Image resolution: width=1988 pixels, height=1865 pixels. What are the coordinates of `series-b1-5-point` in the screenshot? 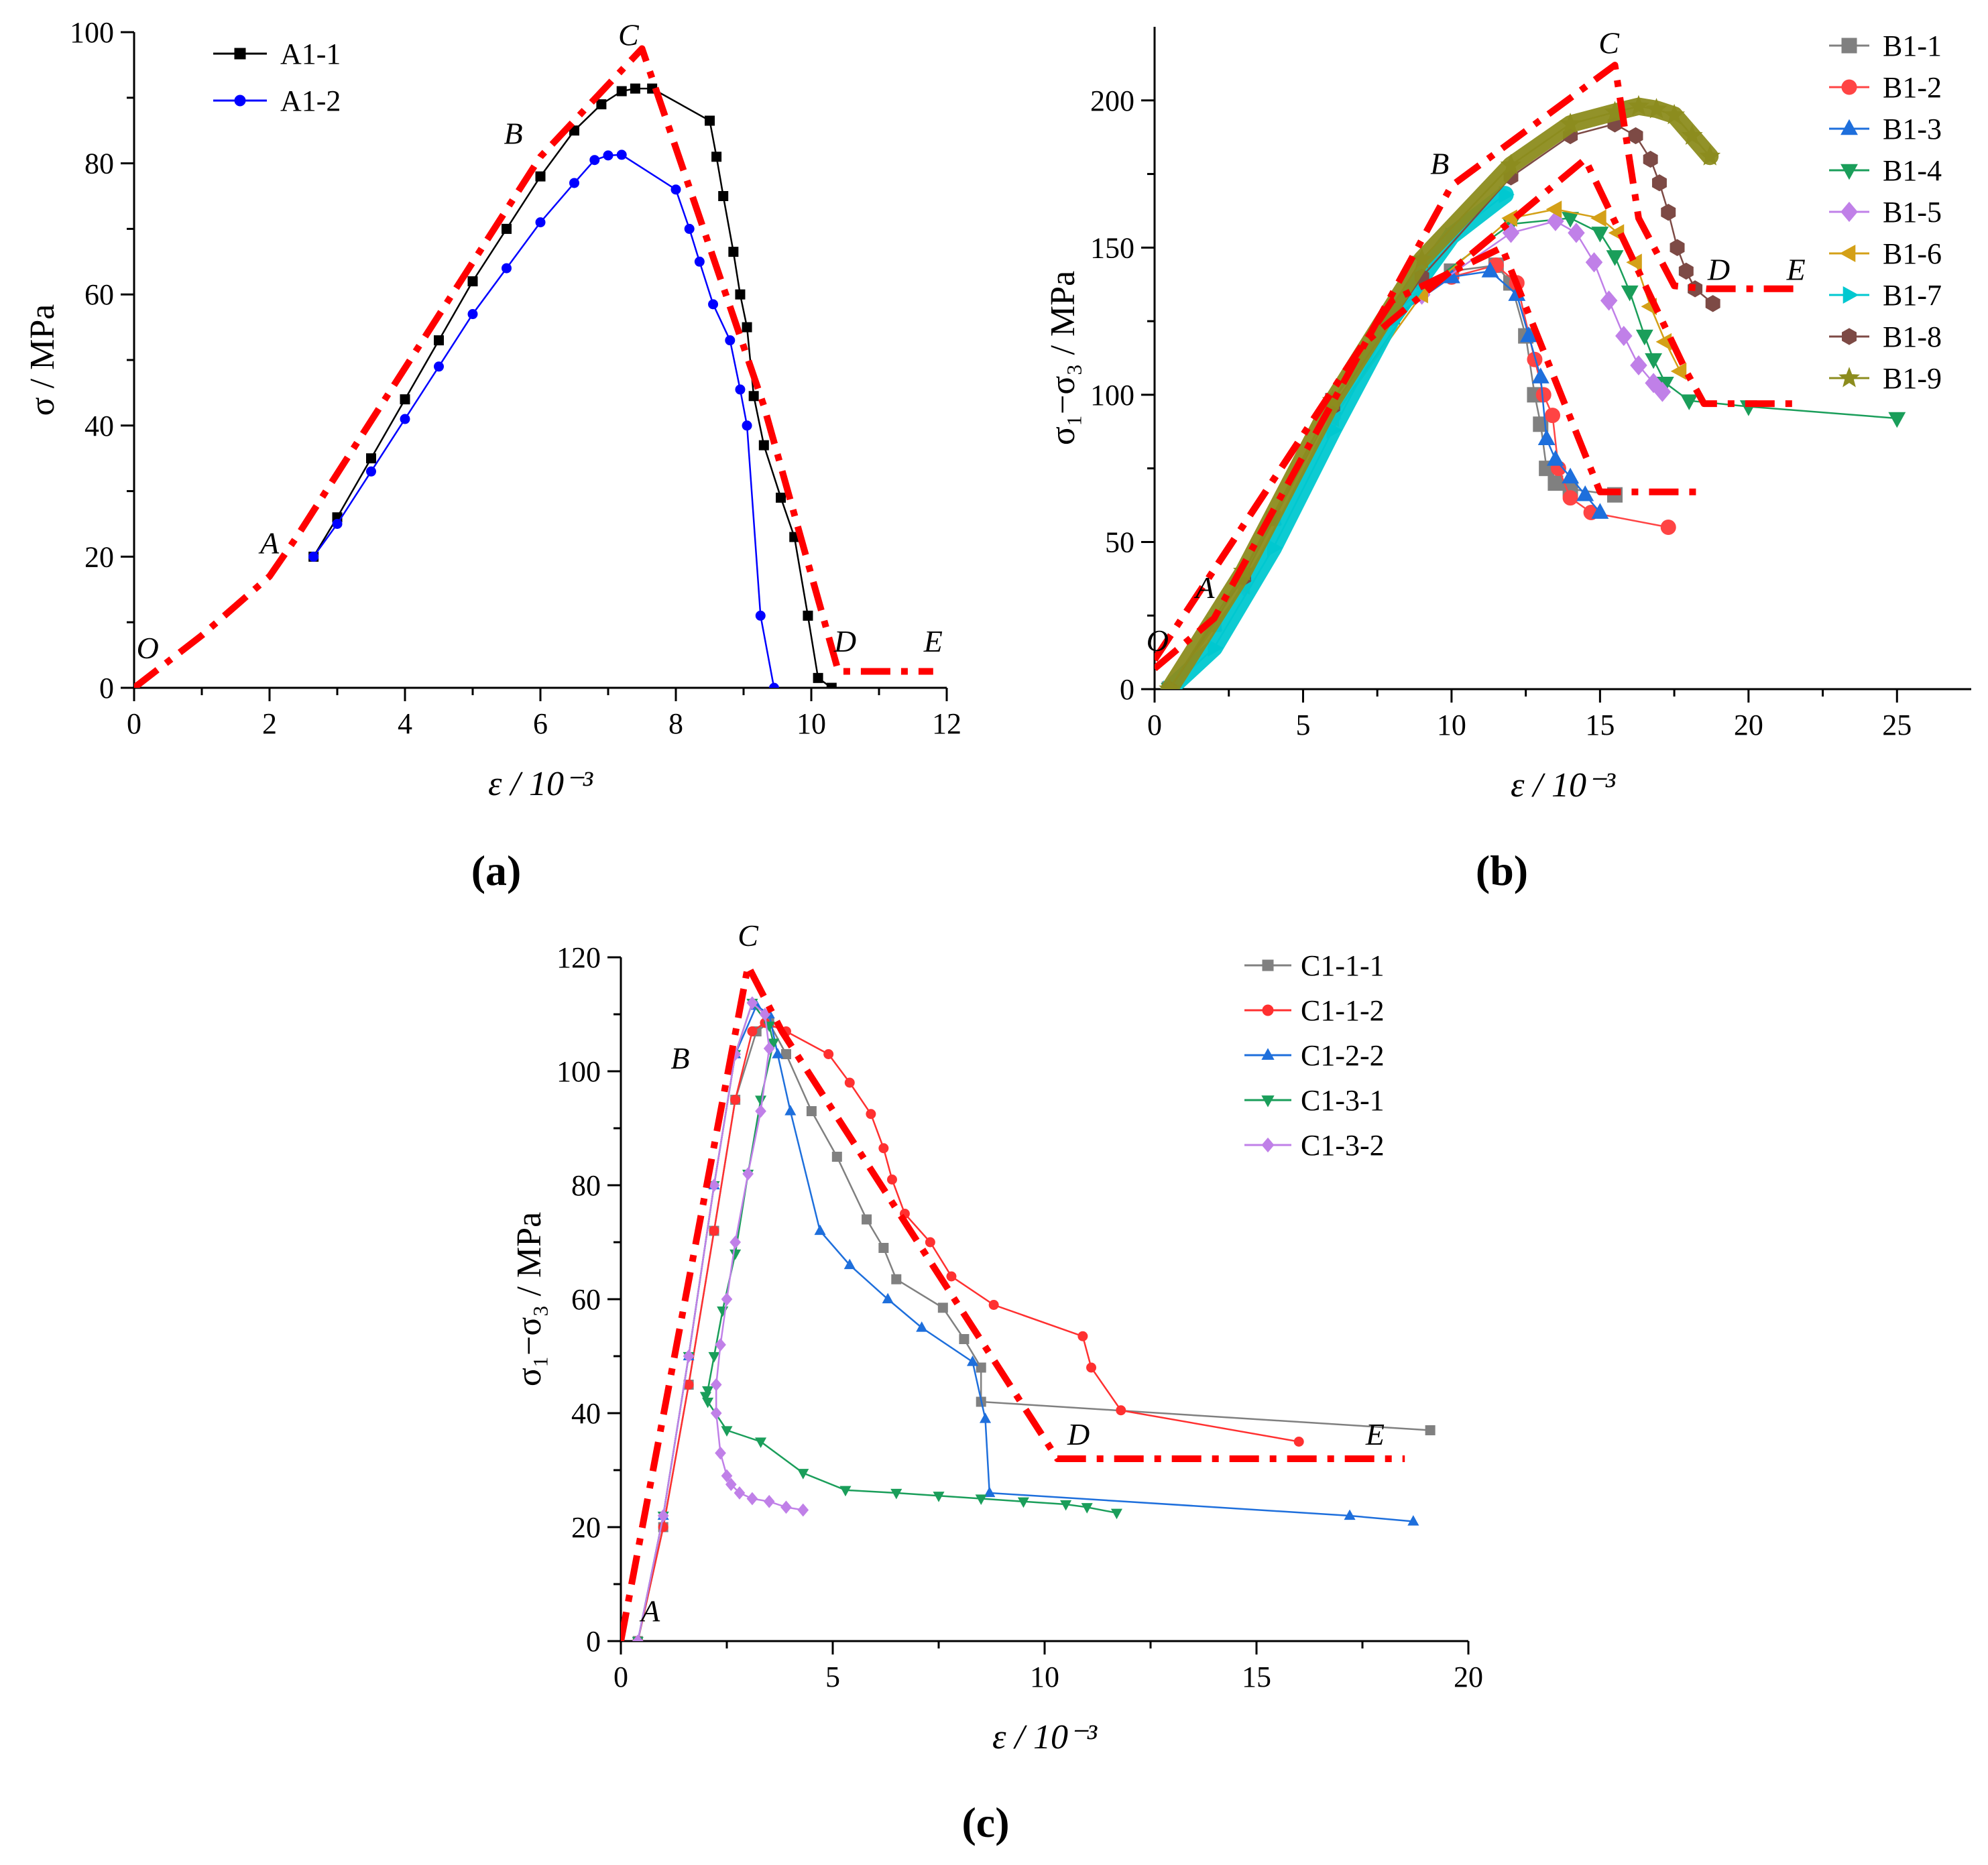 It's located at (1609, 300).